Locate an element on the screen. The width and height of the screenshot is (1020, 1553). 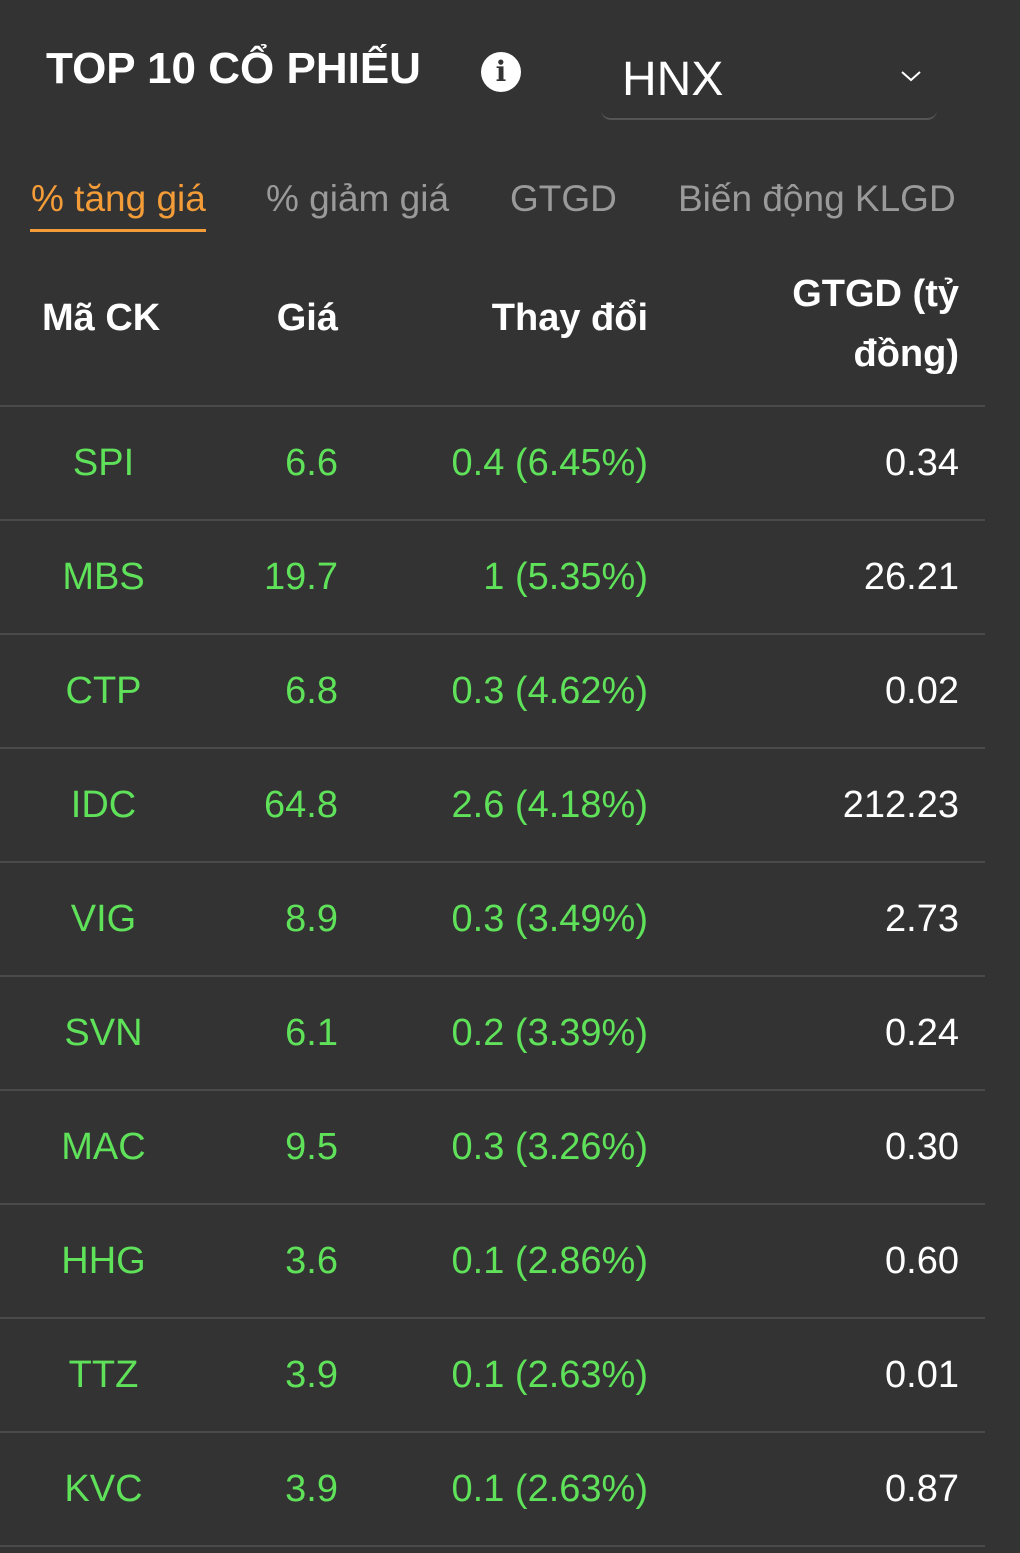
stock-code: MAC is located at coordinates (103, 1147).